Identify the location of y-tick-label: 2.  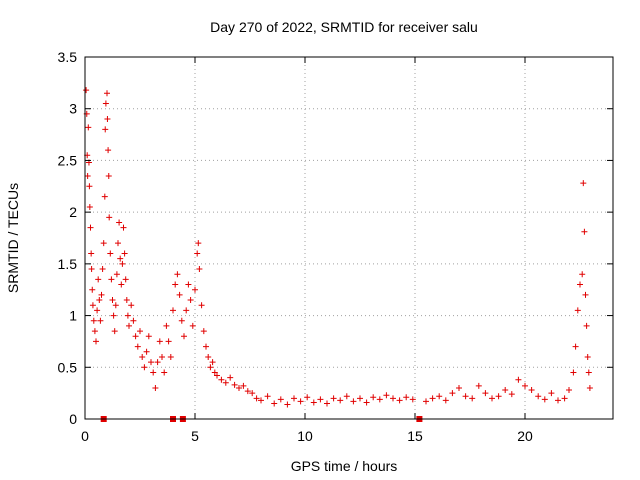
(73, 212).